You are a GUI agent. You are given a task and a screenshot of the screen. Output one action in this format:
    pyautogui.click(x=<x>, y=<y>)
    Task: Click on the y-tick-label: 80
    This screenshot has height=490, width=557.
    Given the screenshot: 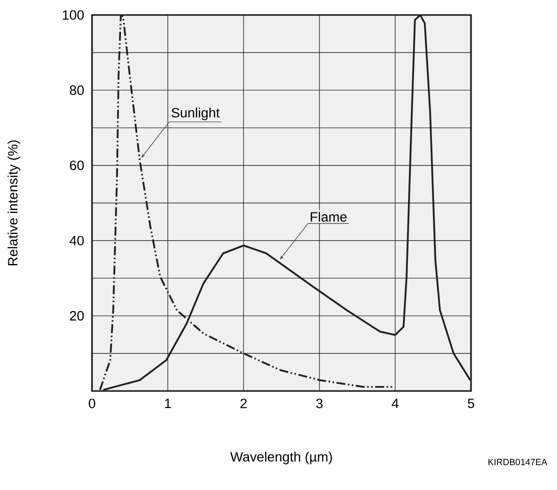 What is the action you would take?
    pyautogui.click(x=77, y=90)
    